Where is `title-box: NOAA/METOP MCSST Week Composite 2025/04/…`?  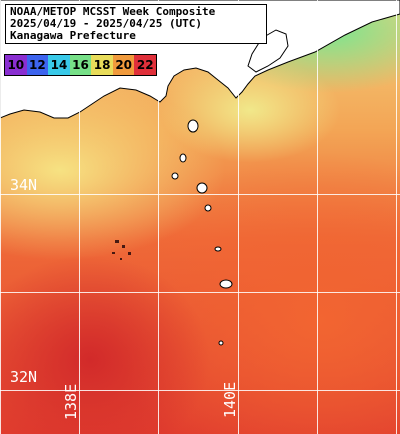
title-box: NOAA/METOP MCSST Week Composite 2025/04/… is located at coordinates (136, 24).